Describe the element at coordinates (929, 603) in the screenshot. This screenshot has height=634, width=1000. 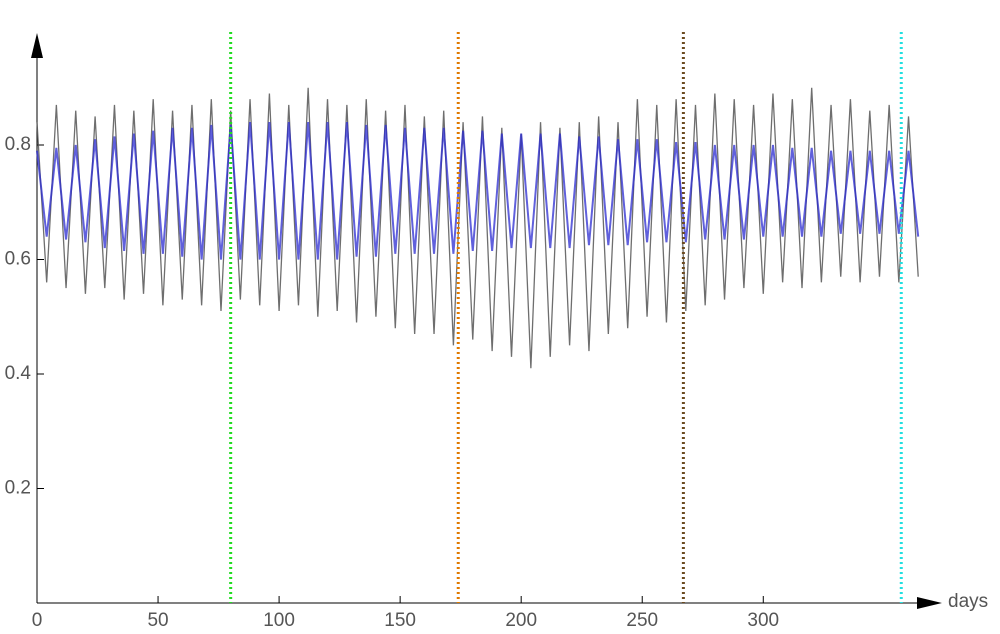
I see `x-axis-arrow` at that location.